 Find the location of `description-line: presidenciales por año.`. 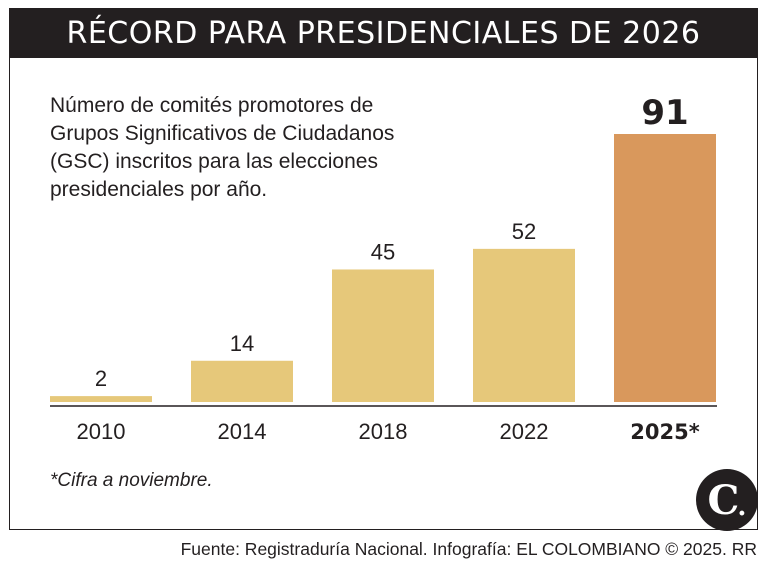

description-line: presidenciales por año. is located at coordinates (159, 189).